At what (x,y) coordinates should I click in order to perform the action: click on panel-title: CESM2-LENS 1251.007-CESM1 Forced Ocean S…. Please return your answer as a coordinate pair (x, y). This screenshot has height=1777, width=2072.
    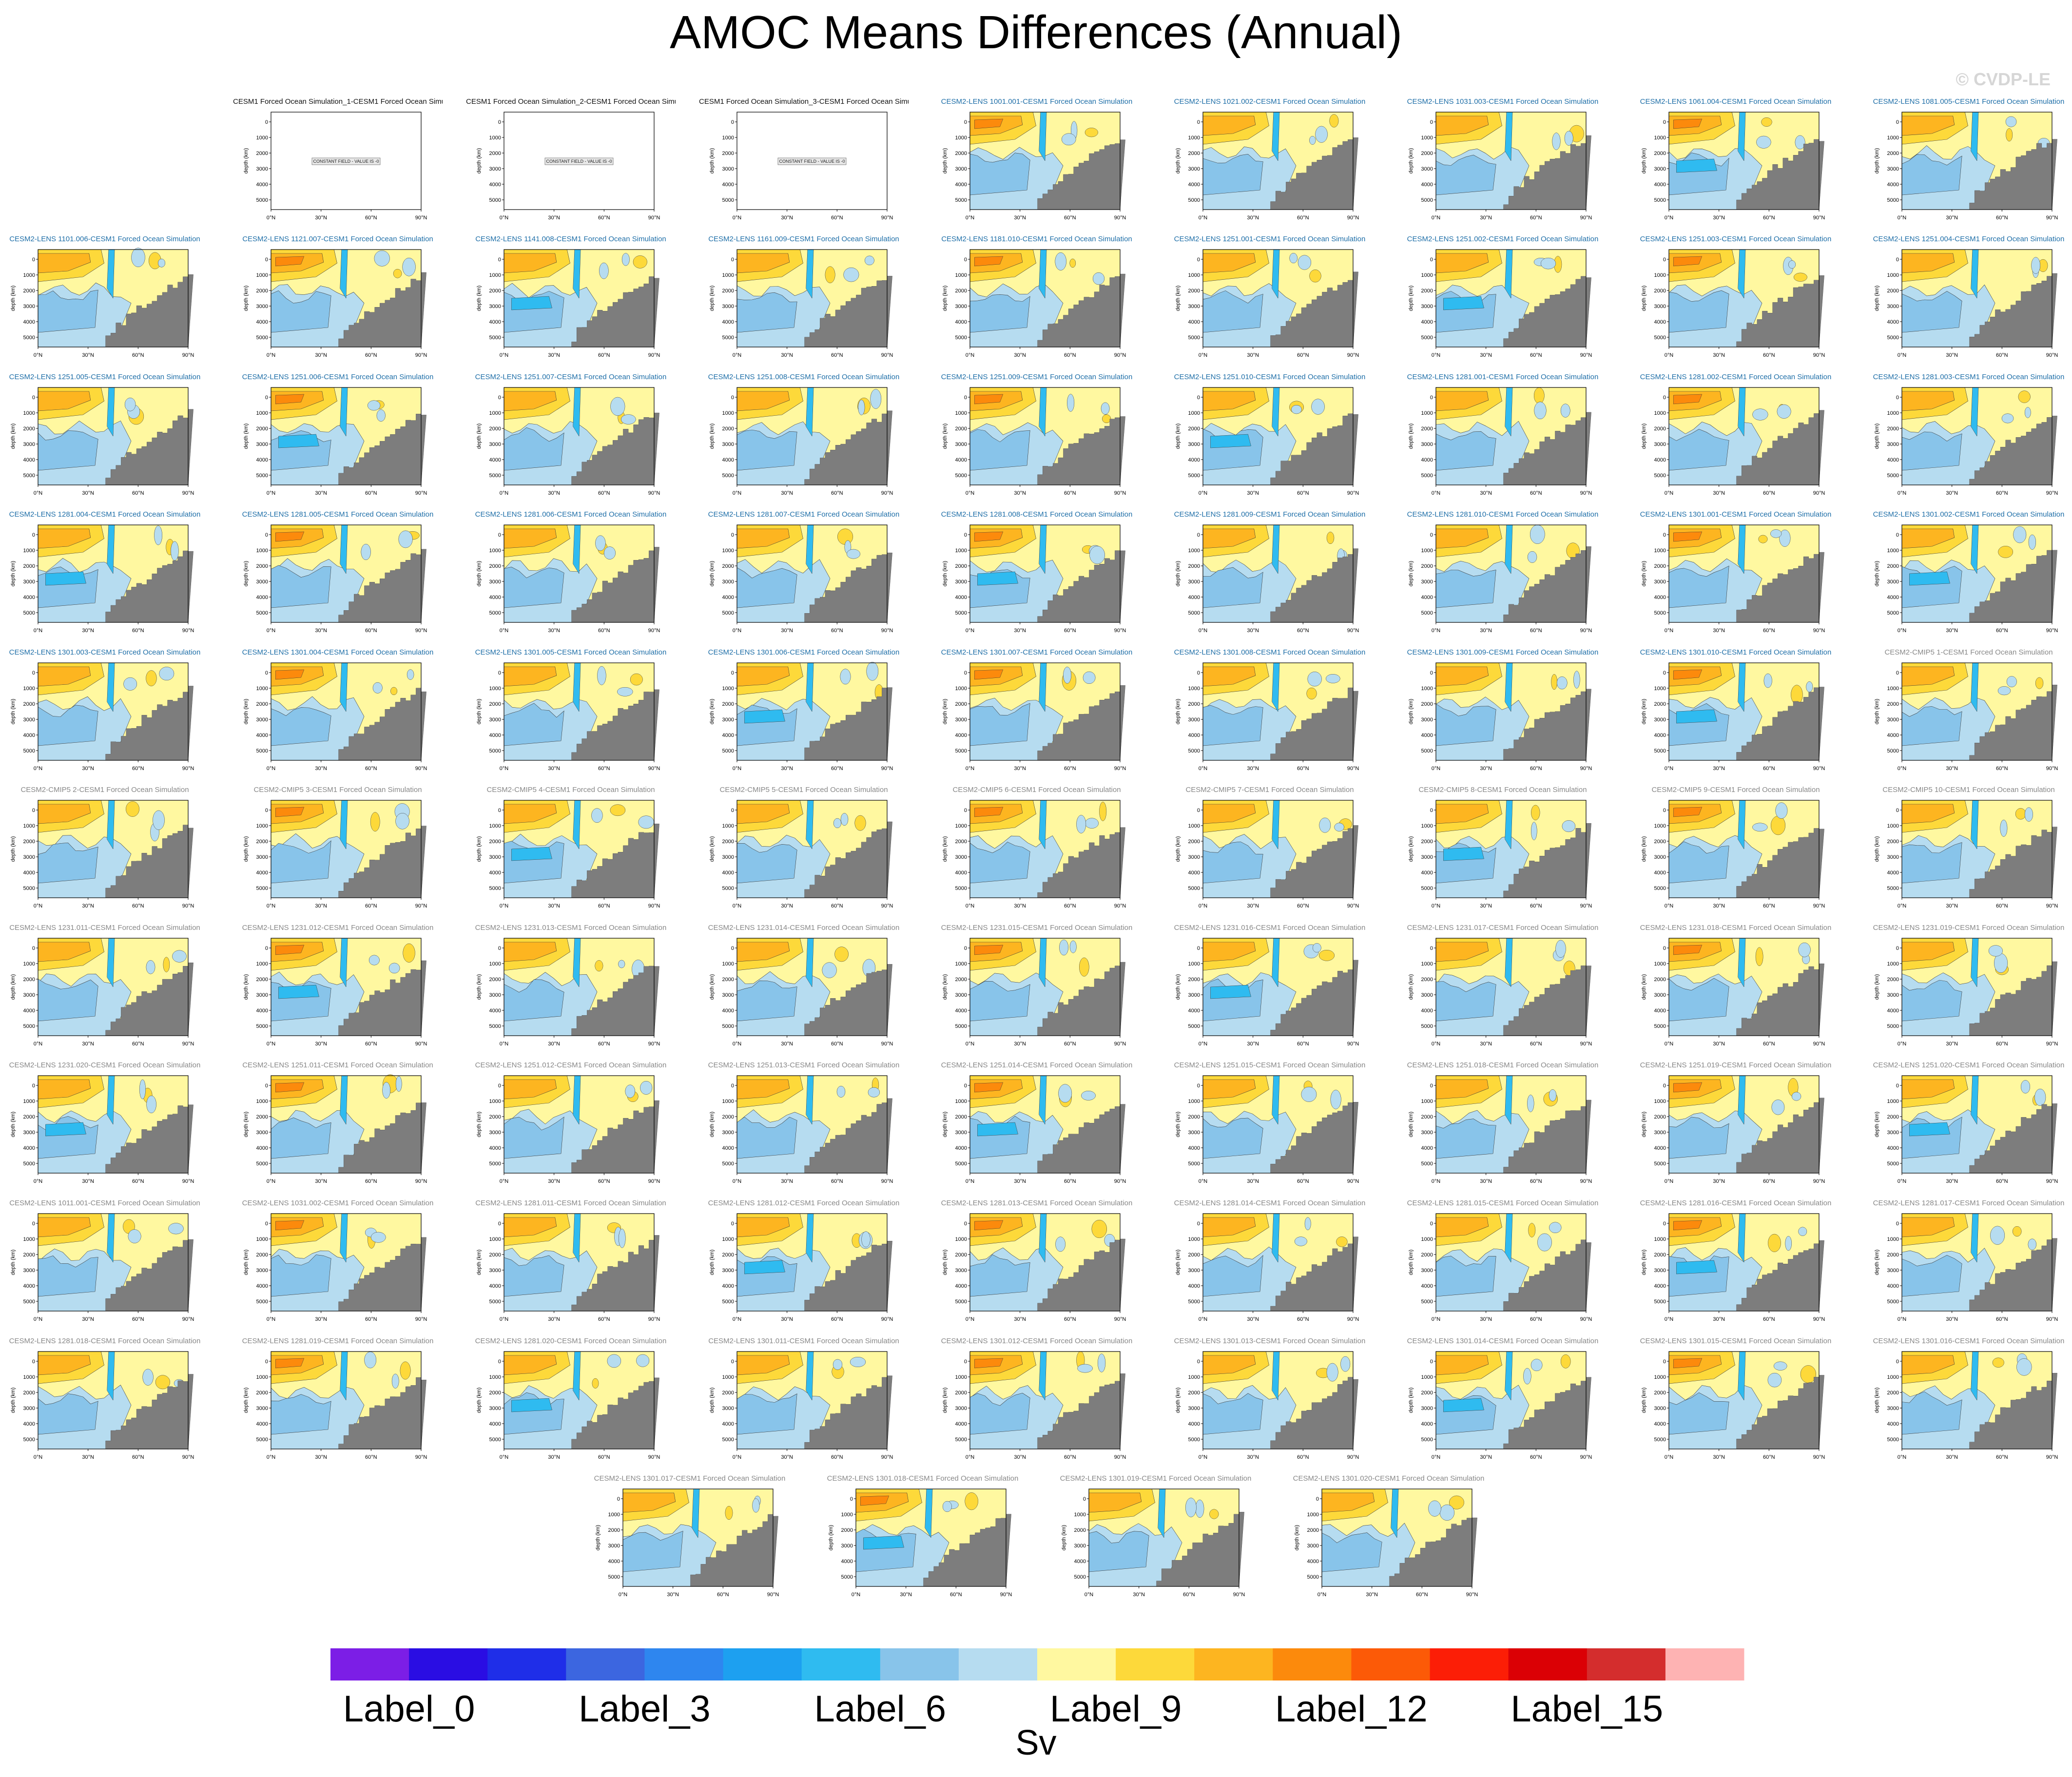
    Looking at the image, I should click on (571, 377).